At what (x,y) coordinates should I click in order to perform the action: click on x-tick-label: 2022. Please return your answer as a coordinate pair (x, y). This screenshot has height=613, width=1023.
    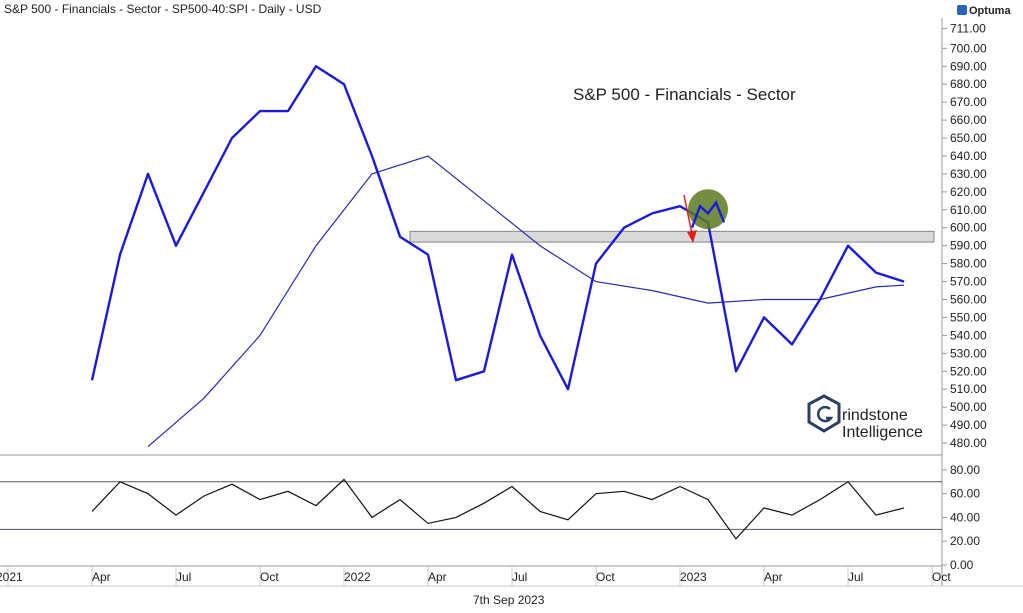
    Looking at the image, I should click on (357, 577).